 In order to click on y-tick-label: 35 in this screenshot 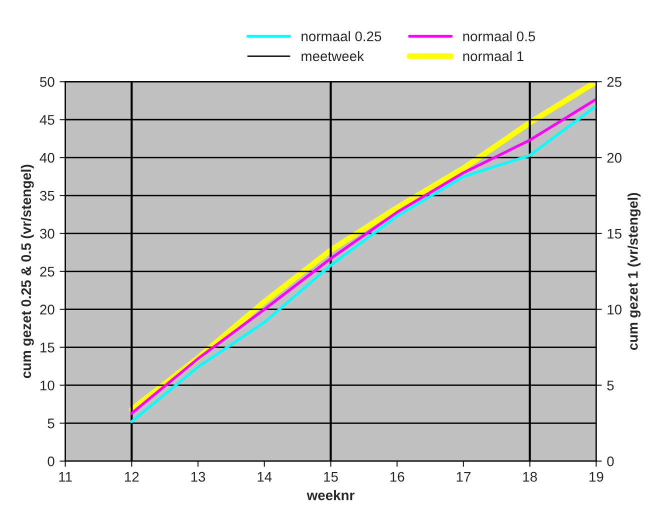, I will do `click(47, 195)`.